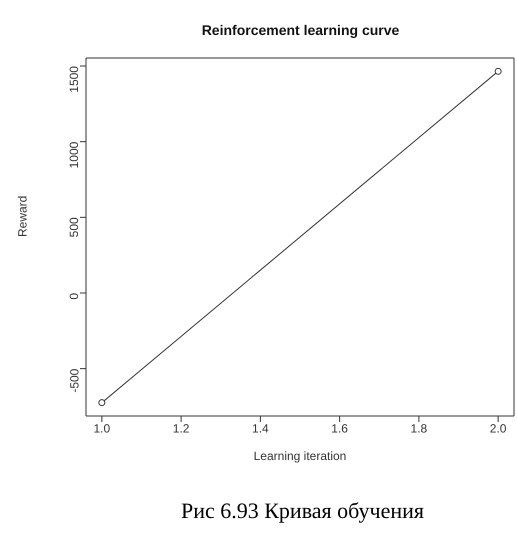 The height and width of the screenshot is (543, 517). I want to click on y-tick-label: 500, so click(74, 227).